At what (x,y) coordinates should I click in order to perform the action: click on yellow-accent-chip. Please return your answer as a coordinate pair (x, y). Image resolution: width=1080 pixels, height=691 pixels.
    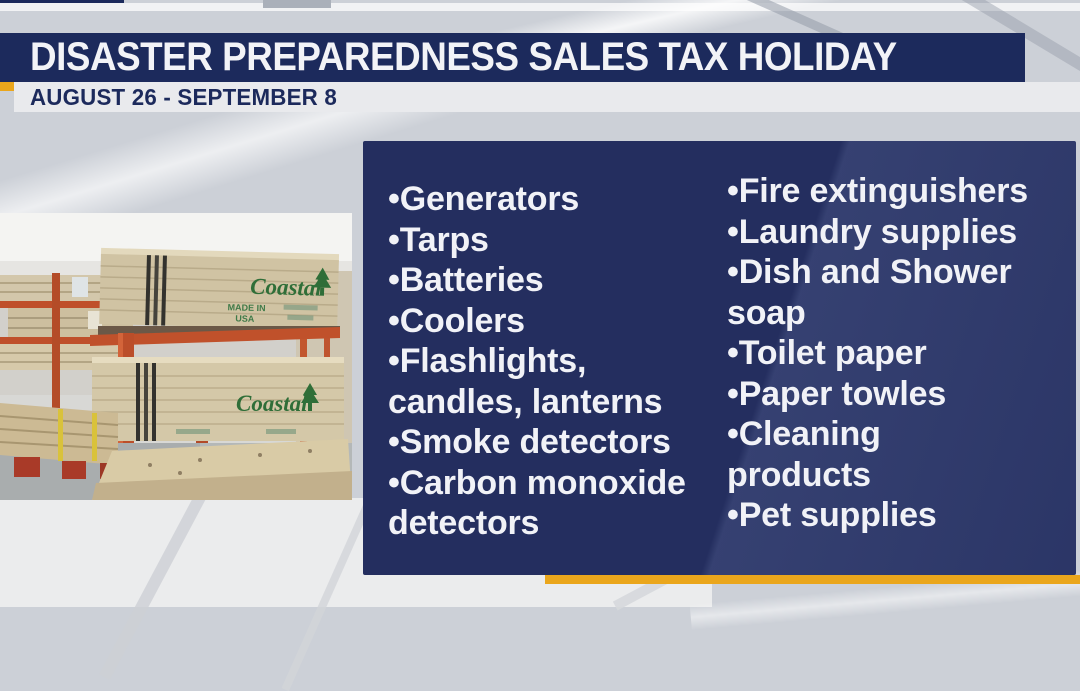
    Looking at the image, I should click on (7, 86).